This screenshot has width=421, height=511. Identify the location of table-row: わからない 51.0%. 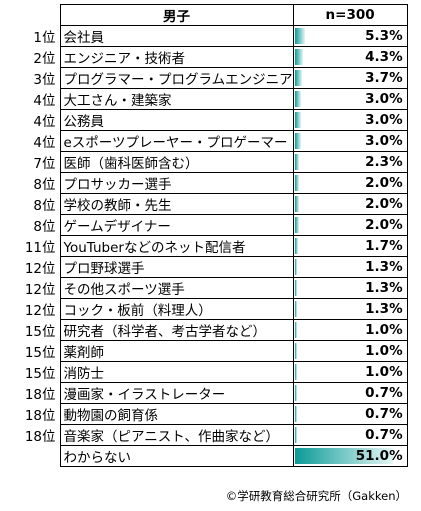
(206, 456).